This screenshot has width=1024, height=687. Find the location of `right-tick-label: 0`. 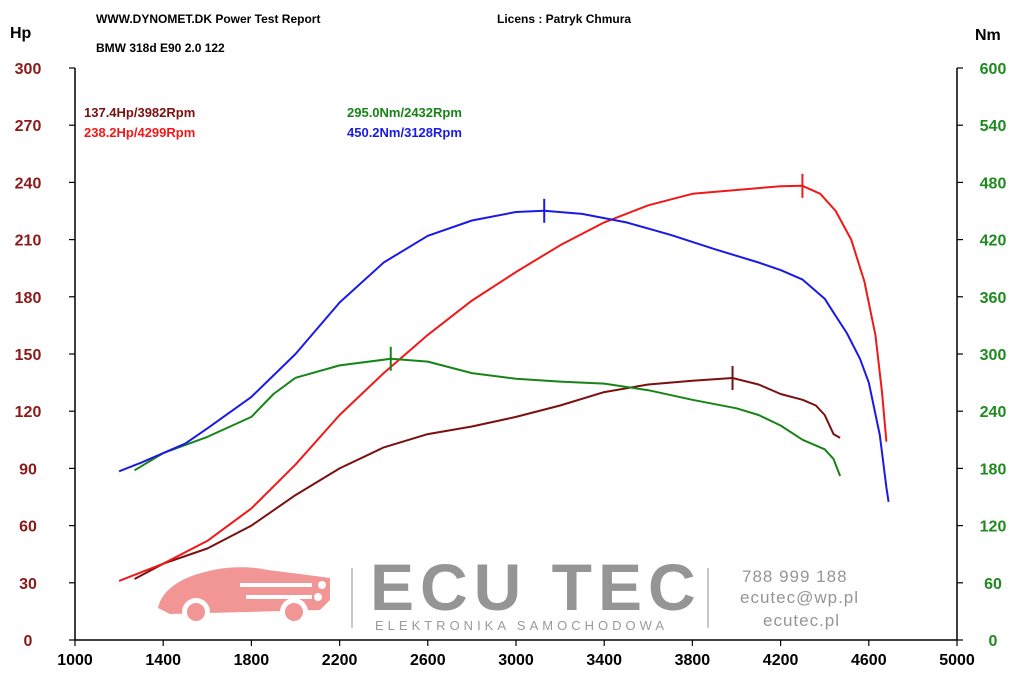

right-tick-label: 0 is located at coordinates (993, 641).